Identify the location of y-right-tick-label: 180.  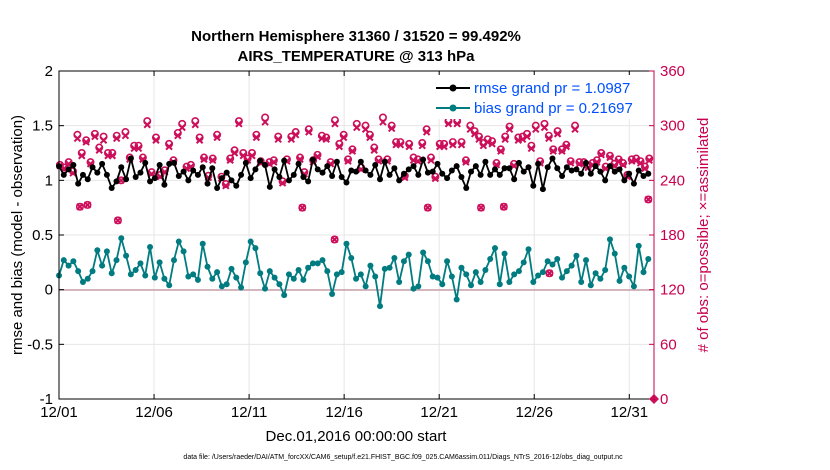
(672, 235).